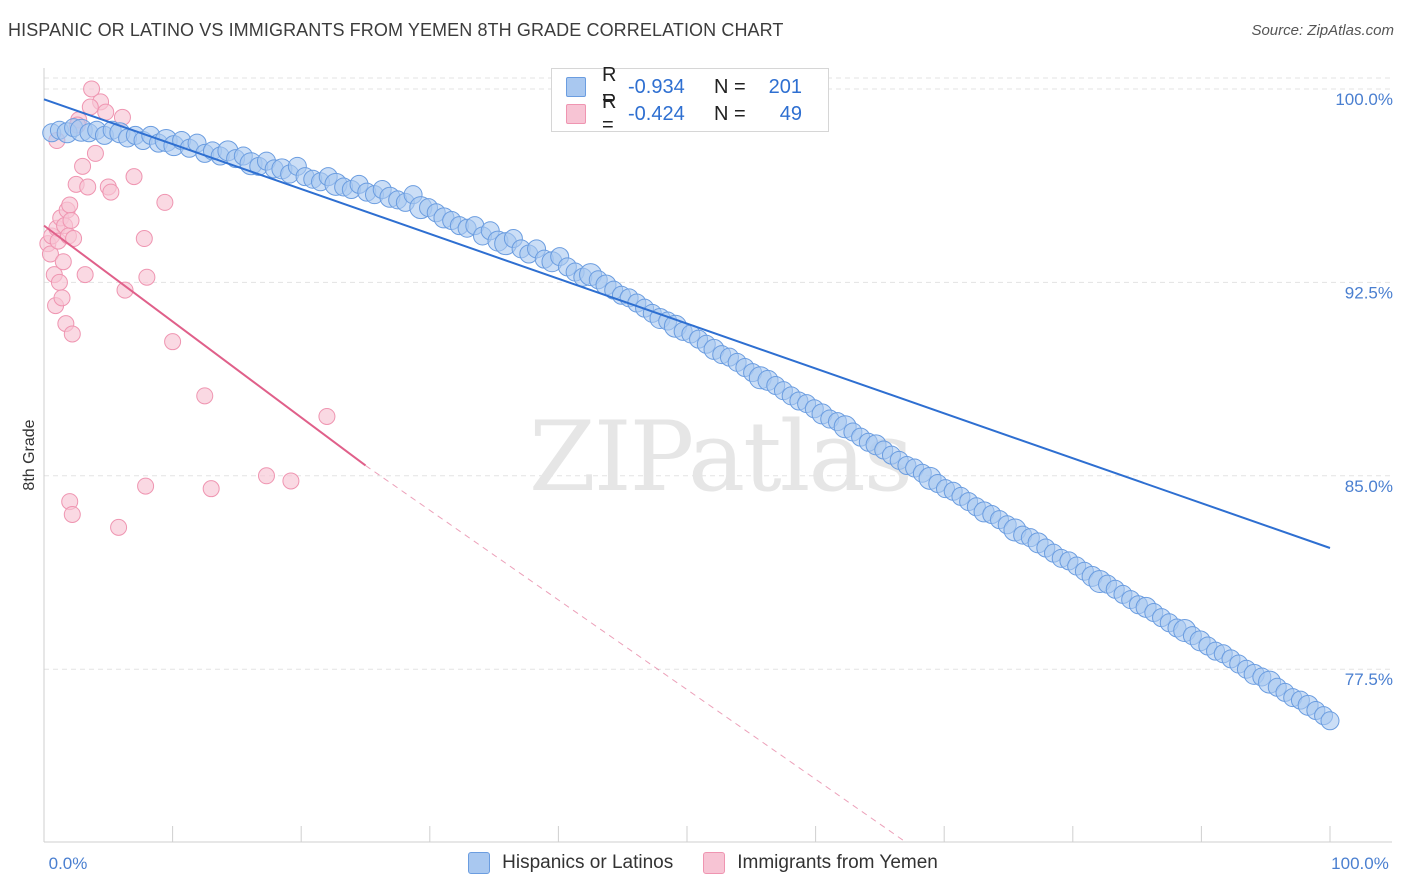  Describe the element at coordinates (1369, 679) in the screenshot. I see `y-tick-label: 77.5%` at that location.